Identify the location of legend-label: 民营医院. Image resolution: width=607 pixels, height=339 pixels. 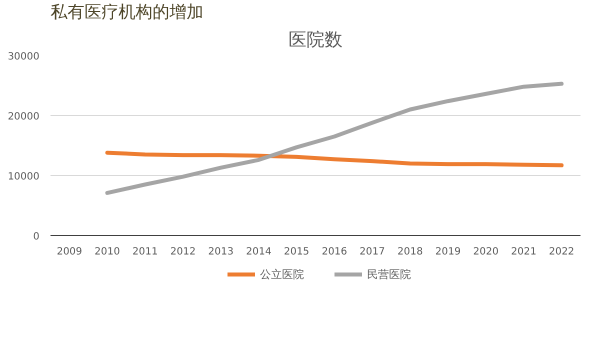
(389, 274).